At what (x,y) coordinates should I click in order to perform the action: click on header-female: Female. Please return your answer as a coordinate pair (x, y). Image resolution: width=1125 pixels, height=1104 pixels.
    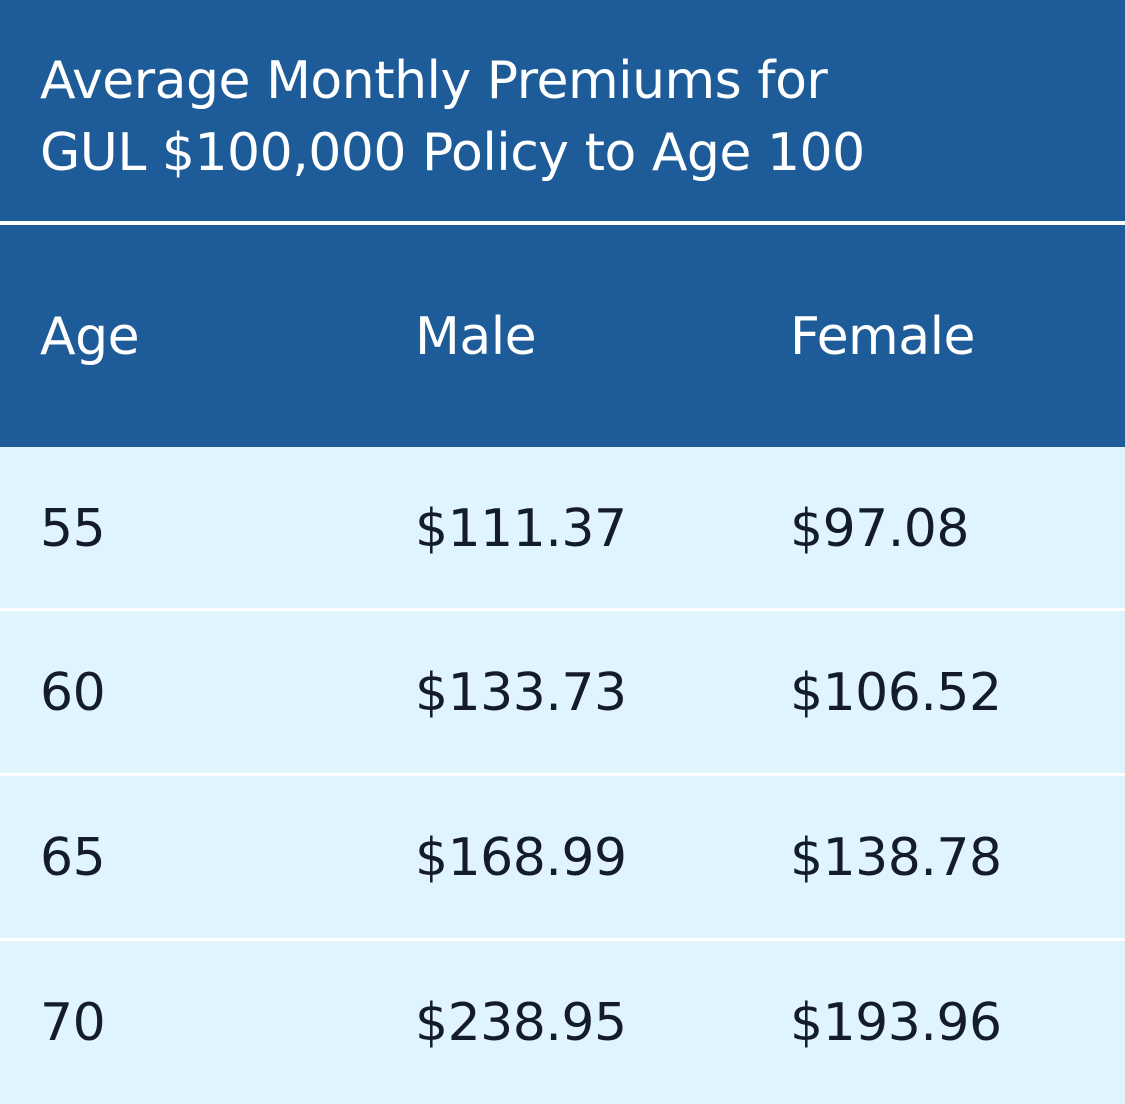
    Looking at the image, I should click on (883, 337).